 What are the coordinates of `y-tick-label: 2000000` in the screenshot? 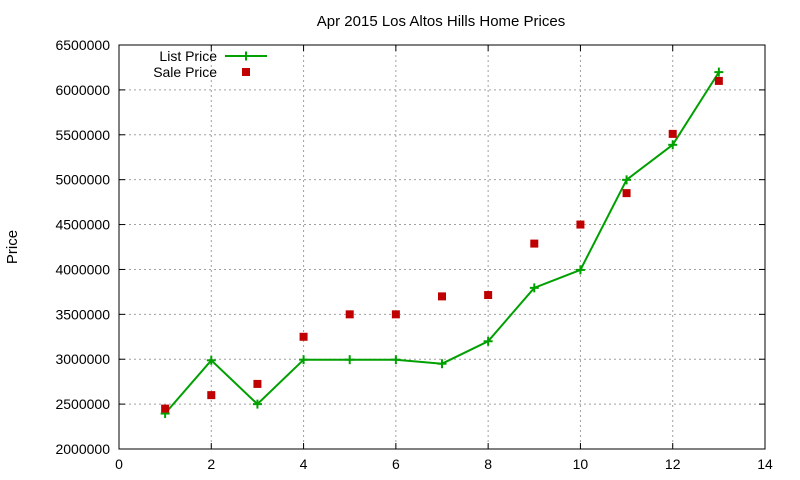 It's located at (82, 449).